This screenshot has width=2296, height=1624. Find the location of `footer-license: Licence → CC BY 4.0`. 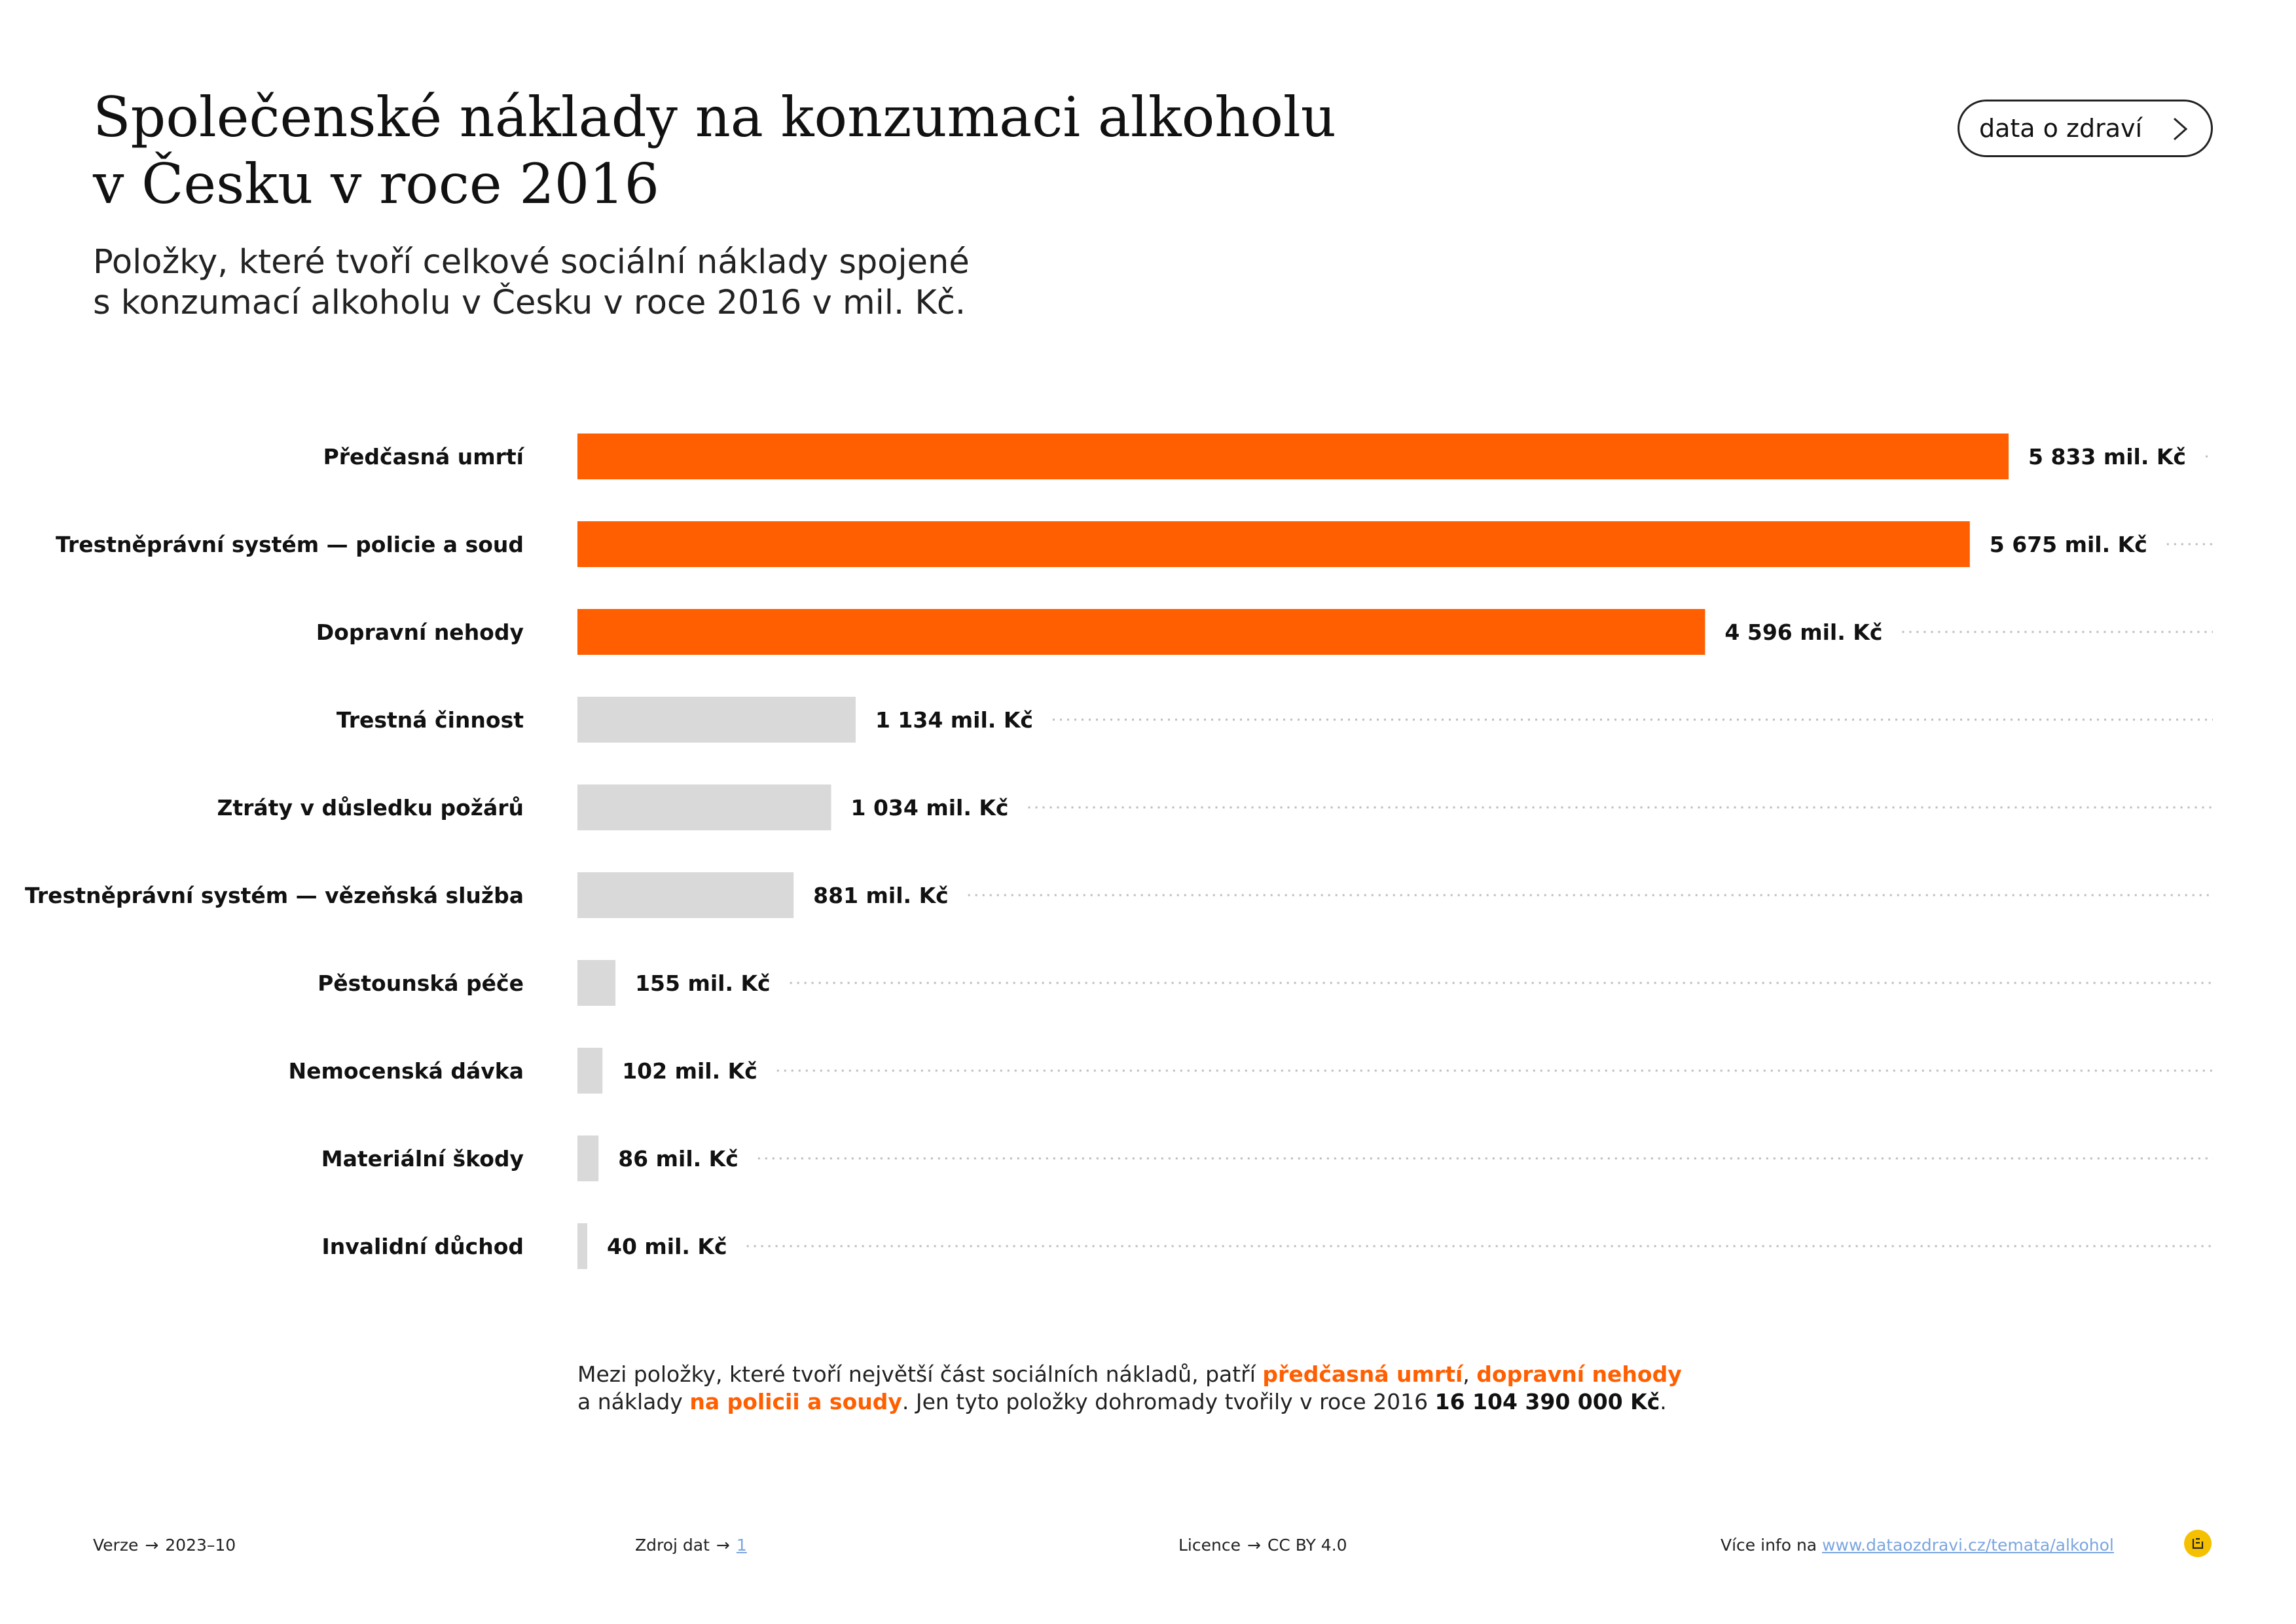

footer-license: Licence → CC BY 4.0 is located at coordinates (1262, 1545).